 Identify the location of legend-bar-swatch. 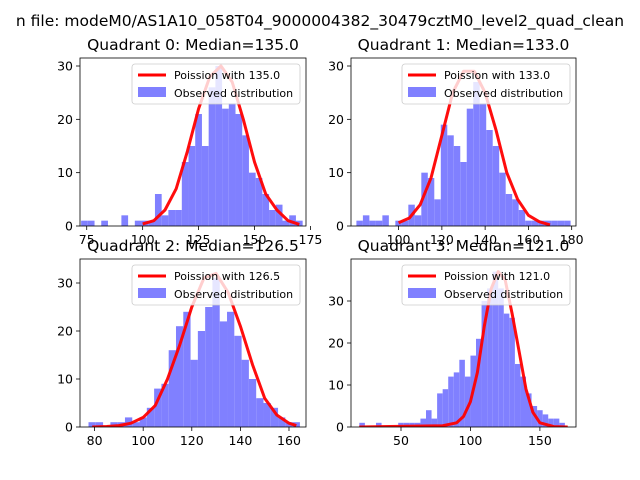
(152, 293).